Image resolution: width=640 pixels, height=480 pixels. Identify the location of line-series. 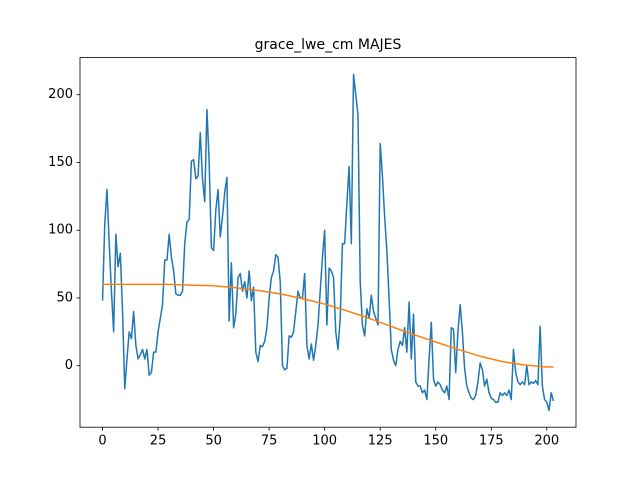
(328, 325).